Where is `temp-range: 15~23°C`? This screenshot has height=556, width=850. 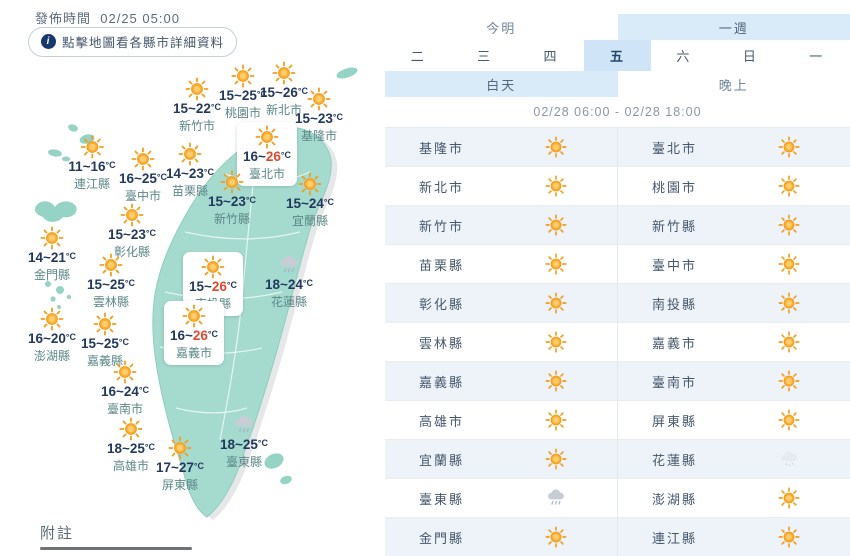
temp-range: 15~23°C is located at coordinates (319, 118).